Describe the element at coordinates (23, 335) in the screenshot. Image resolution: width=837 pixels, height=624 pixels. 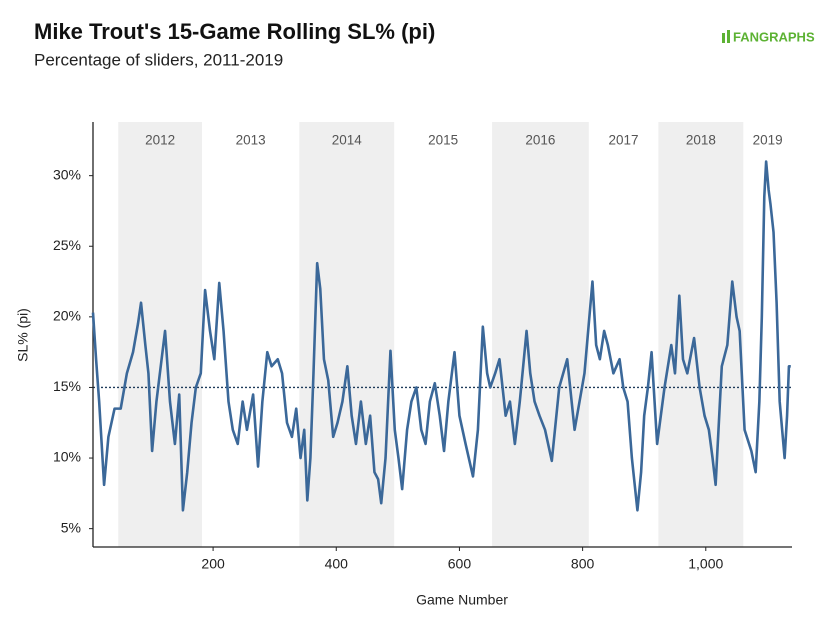
I see `y-axis-label: SL% (pi)` at that location.